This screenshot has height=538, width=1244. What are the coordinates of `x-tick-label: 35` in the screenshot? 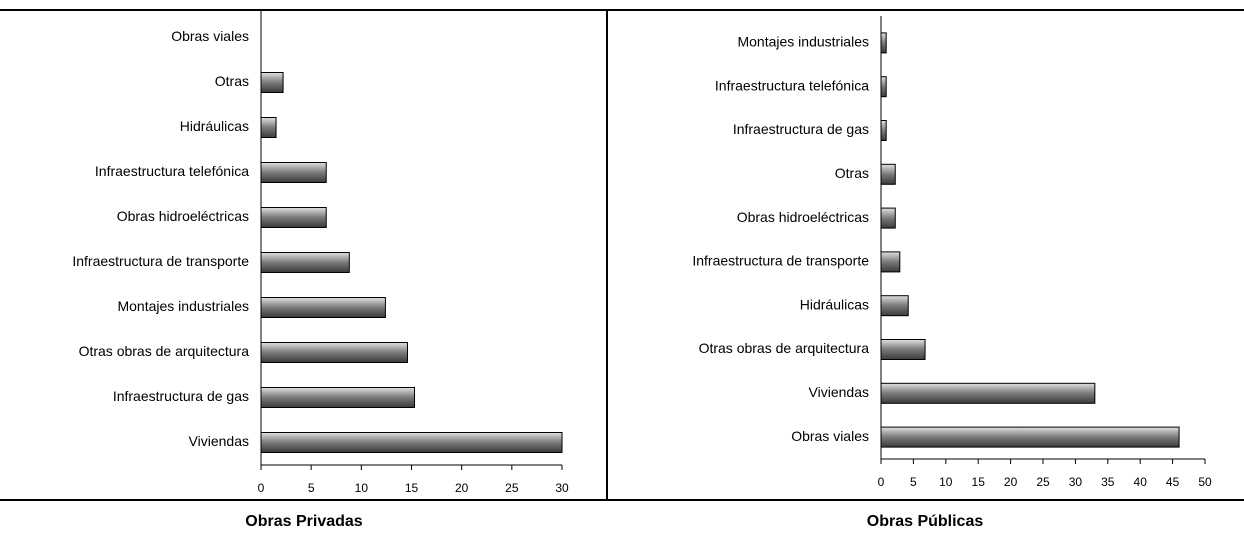 It's located at (1108, 482).